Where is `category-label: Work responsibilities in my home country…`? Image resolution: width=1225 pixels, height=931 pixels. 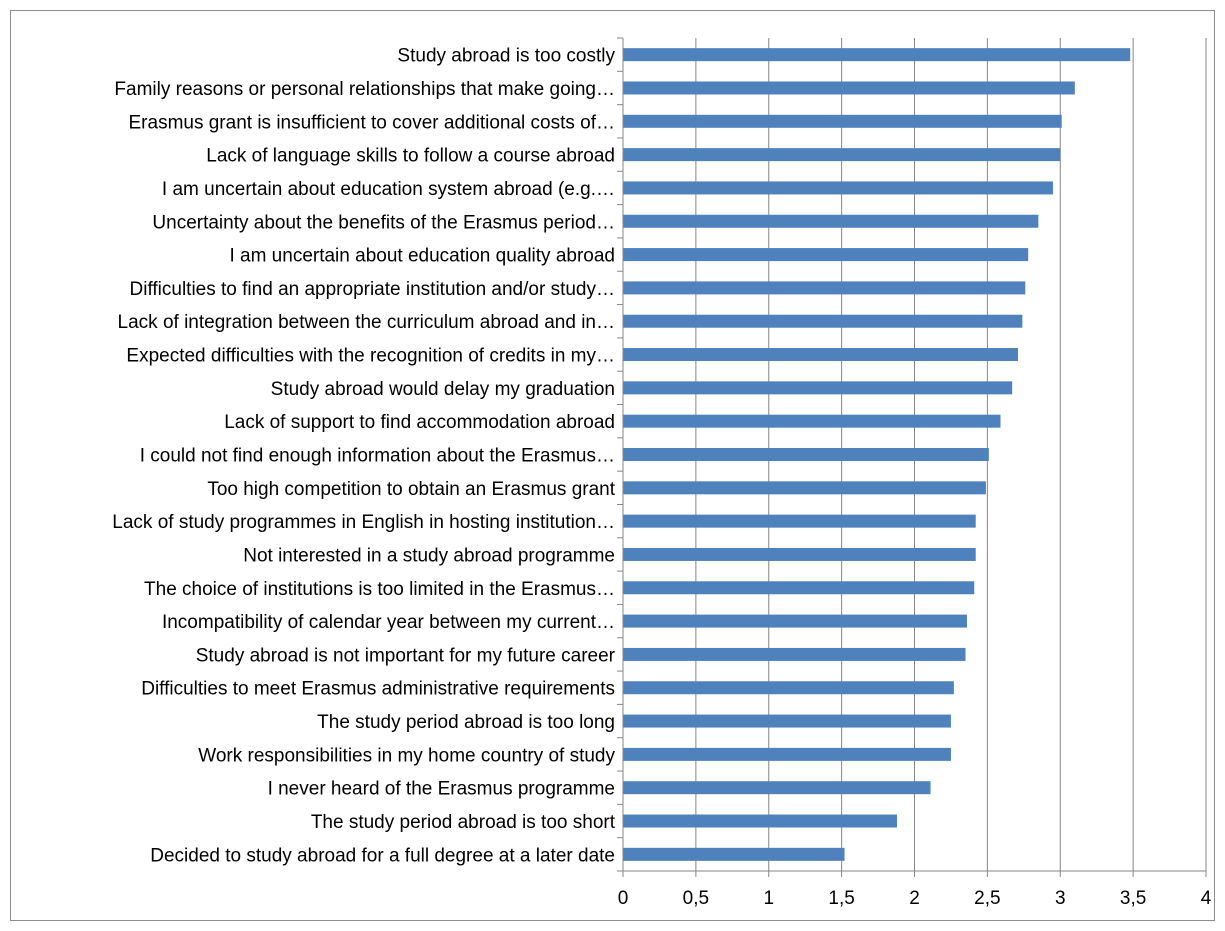
category-label: Work responsibilities in my home country… is located at coordinates (406, 755).